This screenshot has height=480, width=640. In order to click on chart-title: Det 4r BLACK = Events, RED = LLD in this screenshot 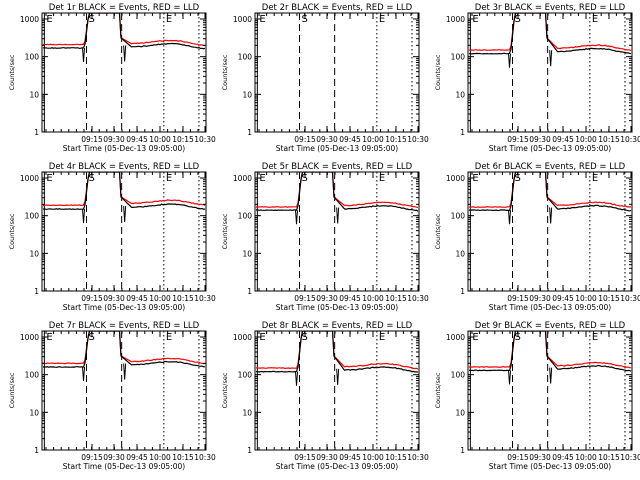, I will do `click(124, 167)`.